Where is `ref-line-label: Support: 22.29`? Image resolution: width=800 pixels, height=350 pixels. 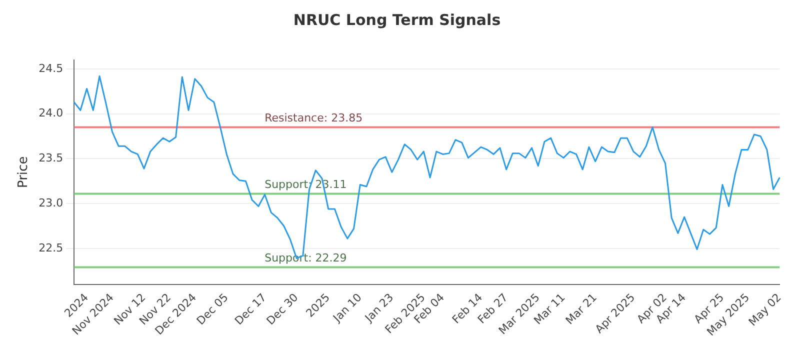
ref-line-label: Support: 22.29 is located at coordinates (305, 258).